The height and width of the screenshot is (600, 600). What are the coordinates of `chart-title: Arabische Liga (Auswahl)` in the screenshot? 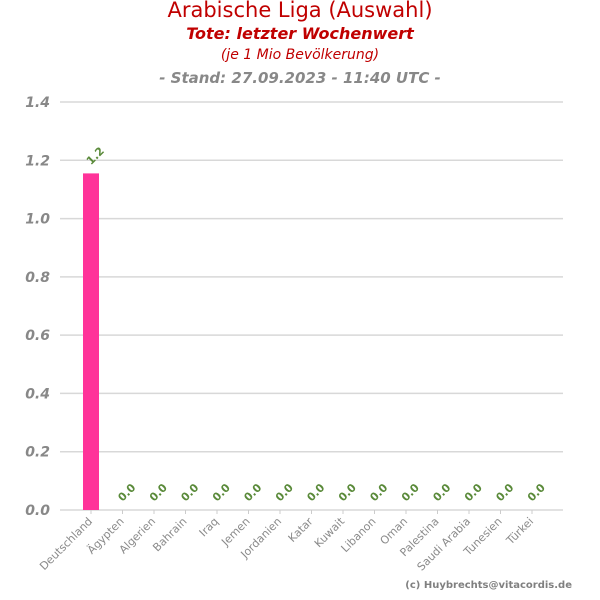 It's located at (300, 11).